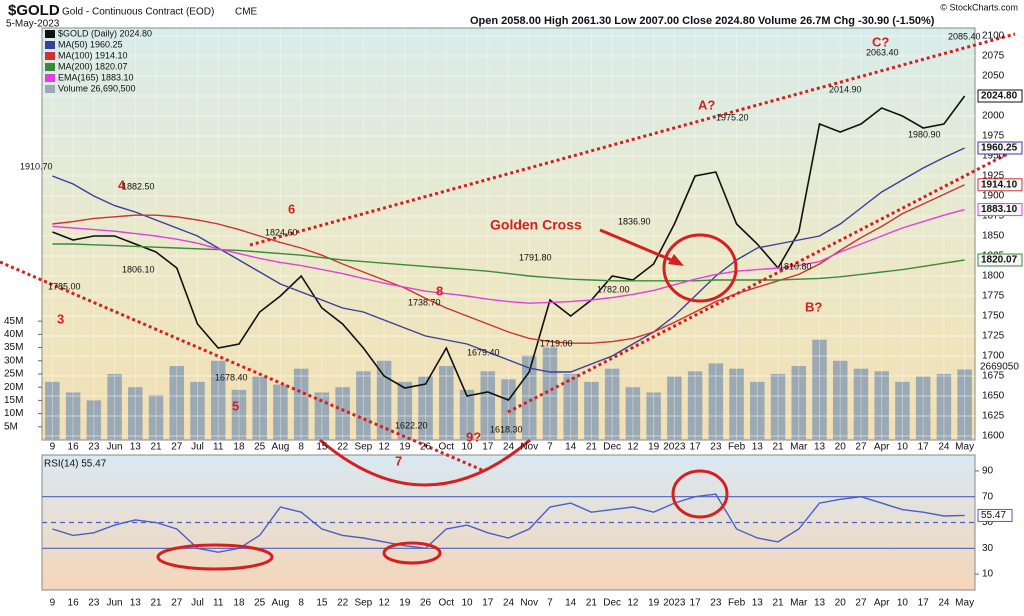 This screenshot has width=1024, height=616. What do you see at coordinates (732, 117) in the screenshot?
I see `price-annotation: 1975.20` at bounding box center [732, 117].